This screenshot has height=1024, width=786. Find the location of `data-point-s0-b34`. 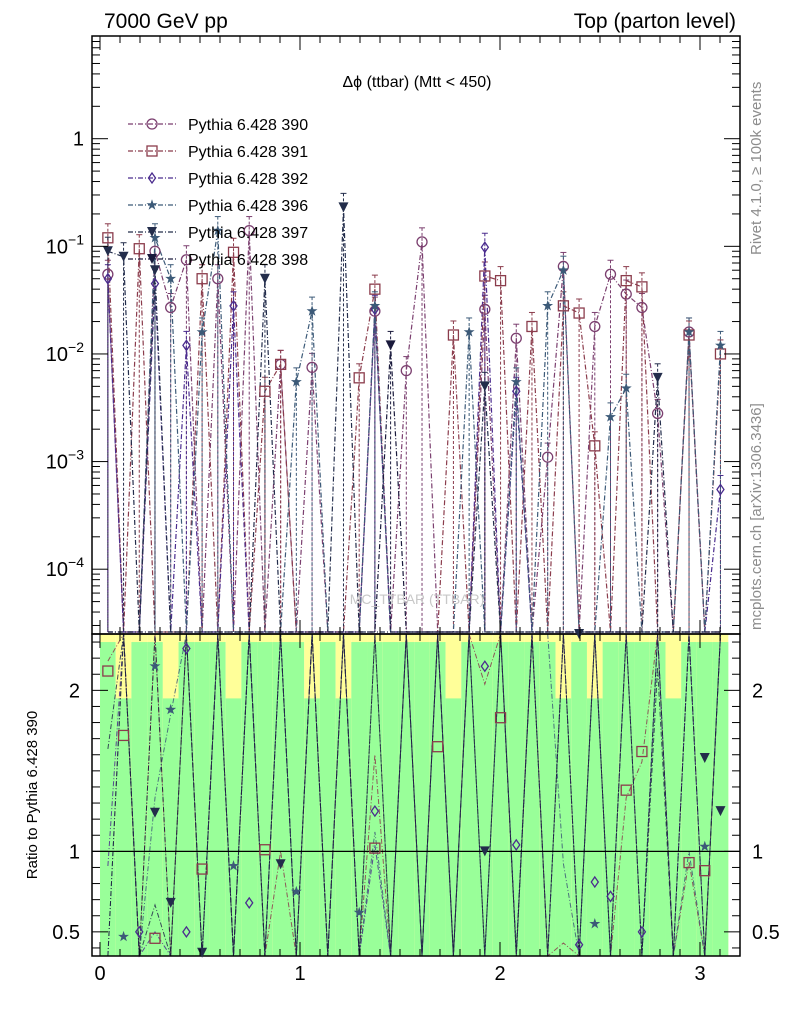

data-point-s0-b34 is located at coordinates (642, 307).